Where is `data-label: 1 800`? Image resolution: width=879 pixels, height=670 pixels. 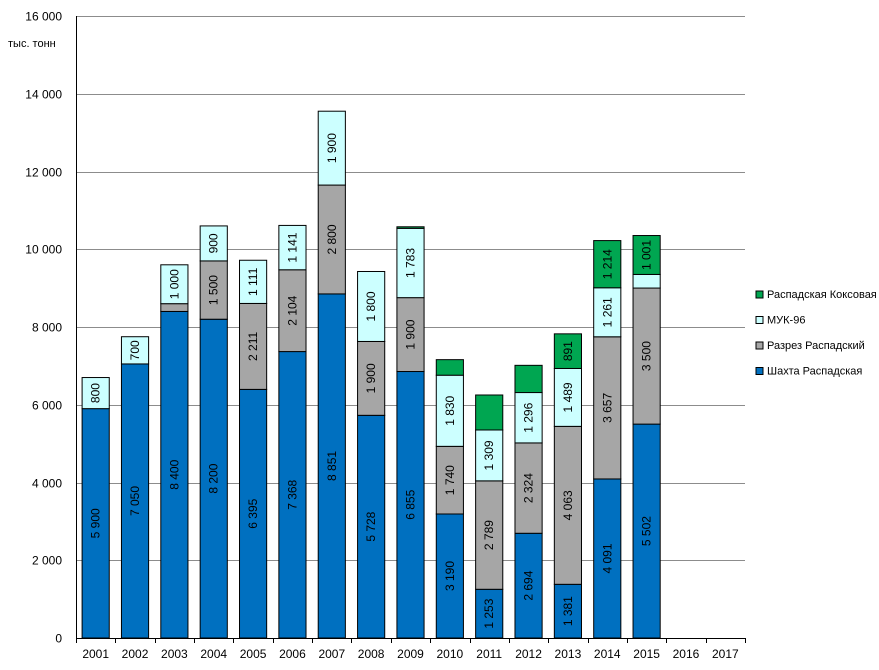
data-label: 1 800 is located at coordinates (371, 306).